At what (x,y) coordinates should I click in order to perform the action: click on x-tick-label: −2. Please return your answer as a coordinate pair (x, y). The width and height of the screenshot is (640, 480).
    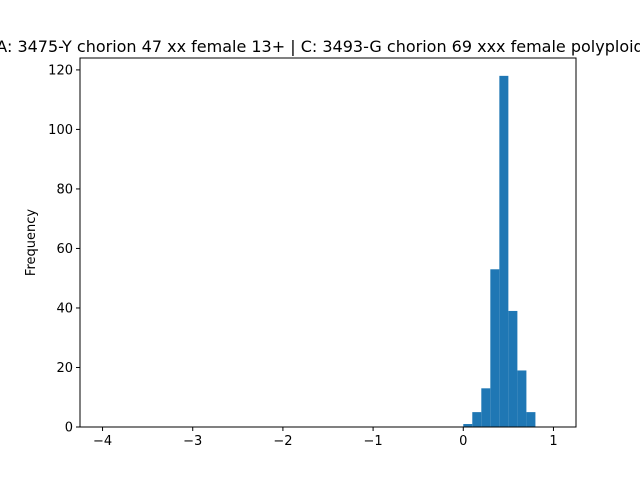
    Looking at the image, I should click on (282, 441).